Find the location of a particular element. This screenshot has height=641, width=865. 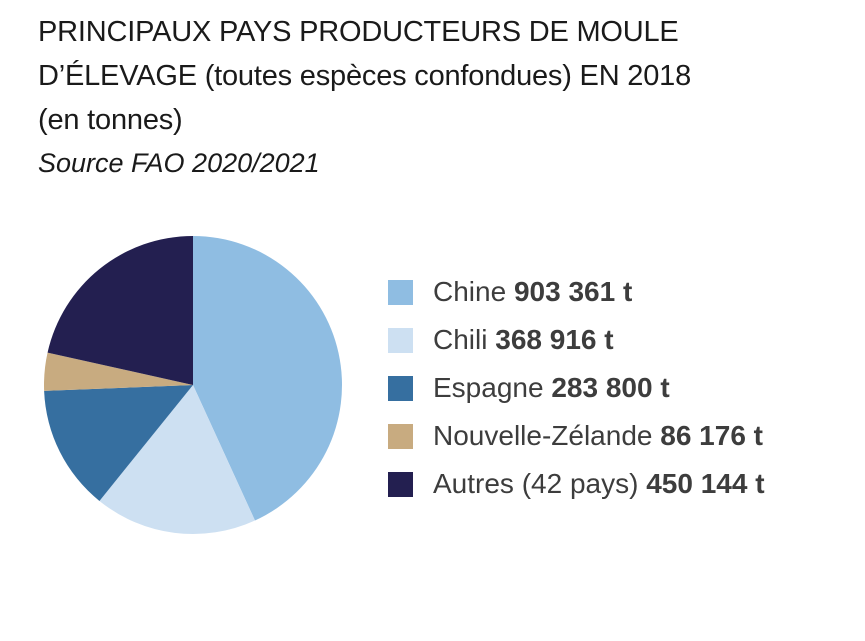

legend-item: Nouvelle-Zélande 86 176 t is located at coordinates (576, 436).